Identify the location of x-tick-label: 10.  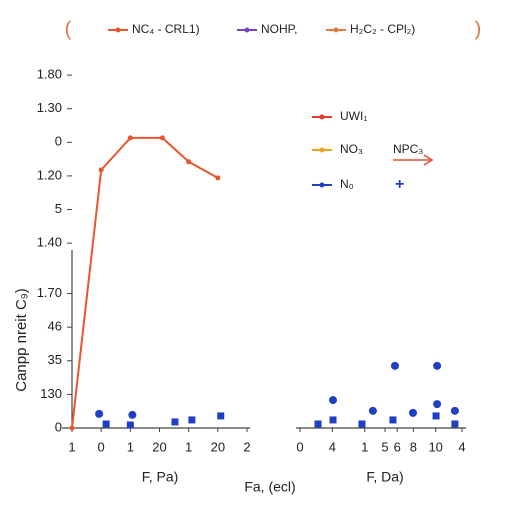
(435, 446).